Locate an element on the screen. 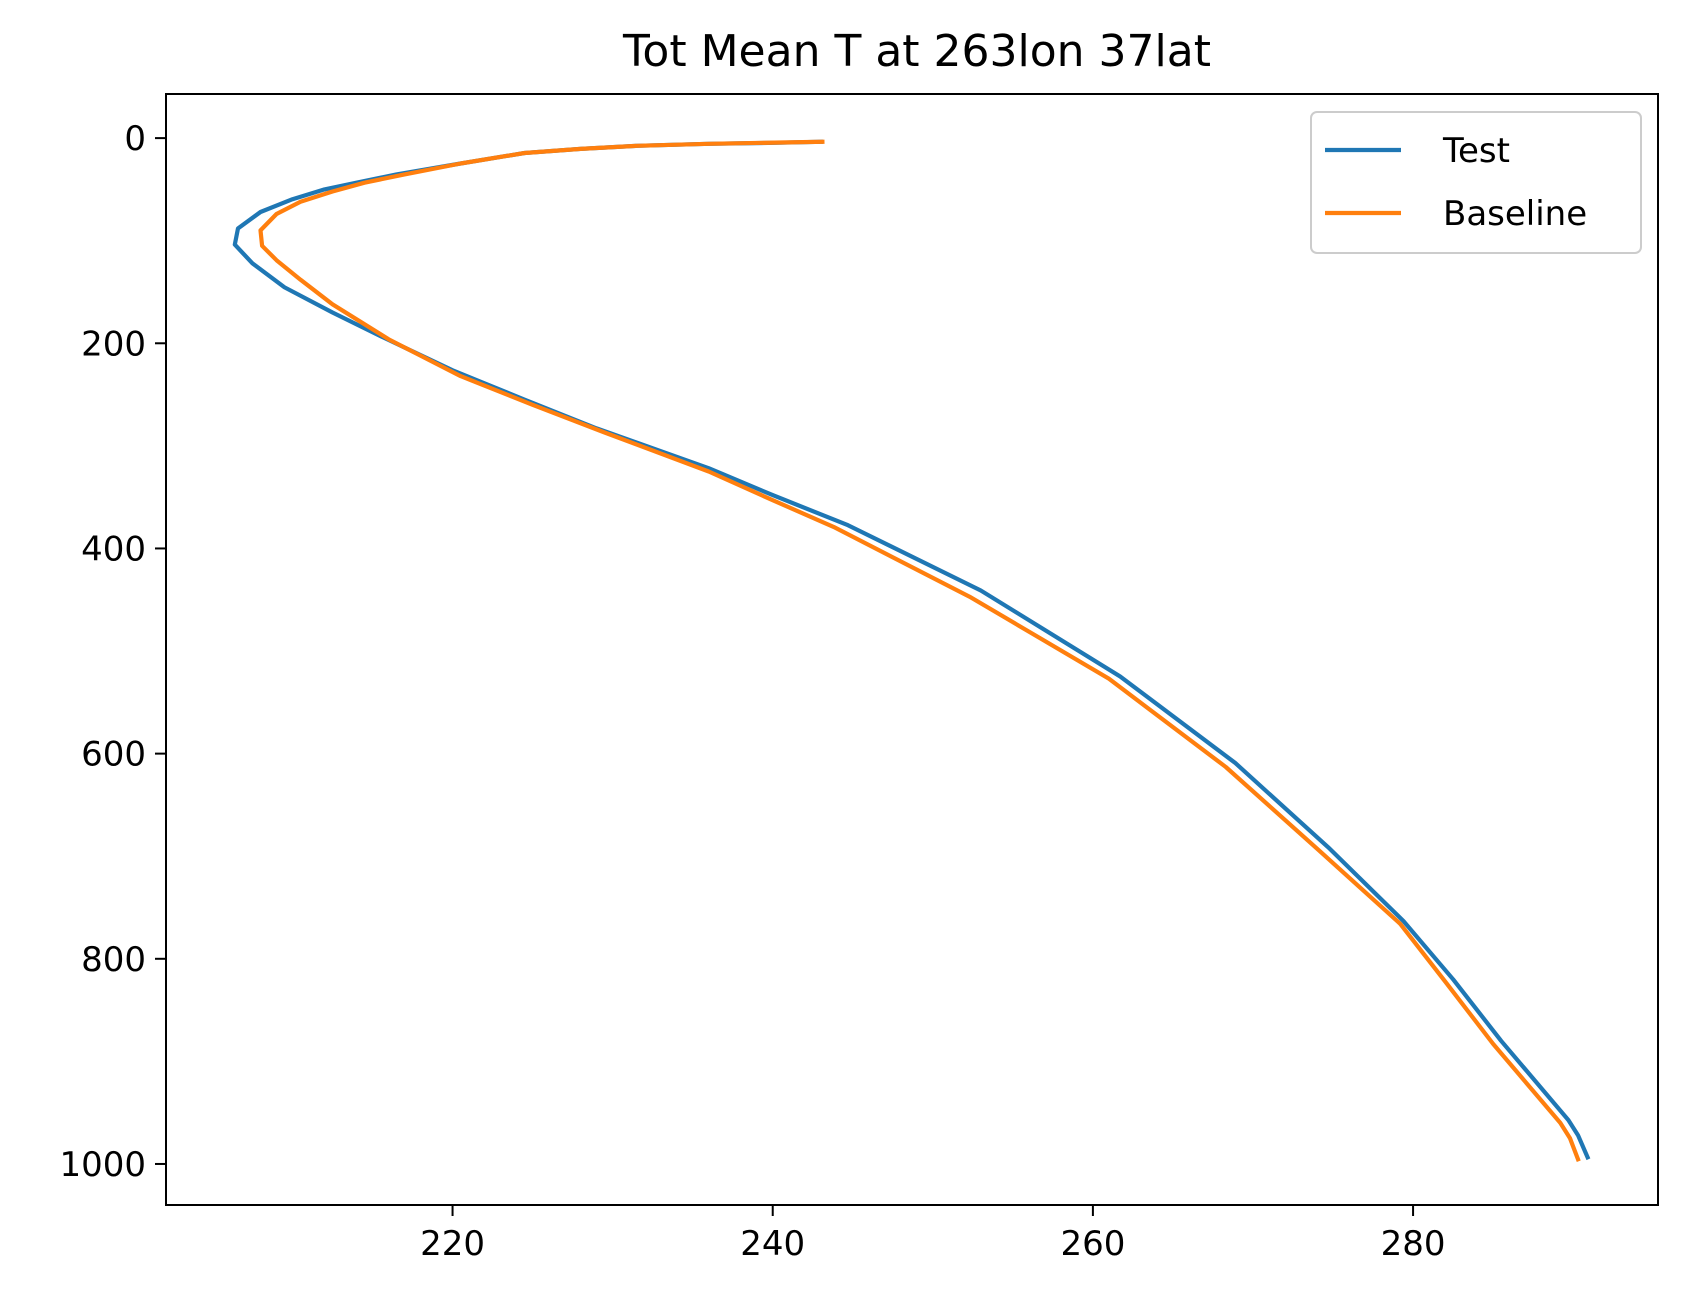 The image size is (1683, 1302). y-axis: 0 200 400 600 800 1000 is located at coordinates (112, 652).